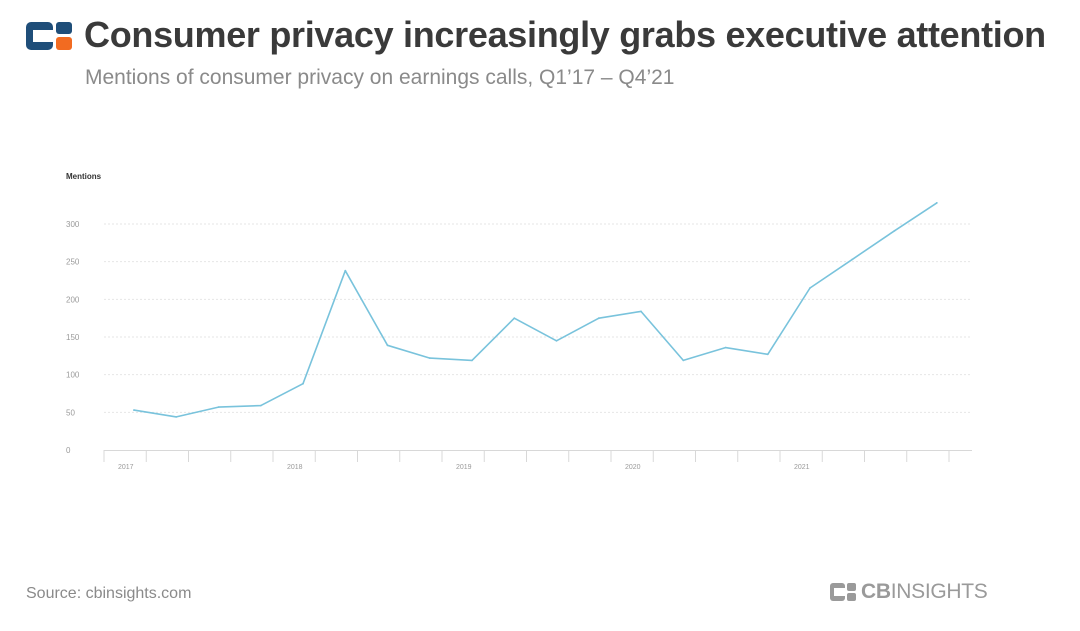  What do you see at coordinates (472, 360) in the screenshot?
I see `data-point-Q1'19` at bounding box center [472, 360].